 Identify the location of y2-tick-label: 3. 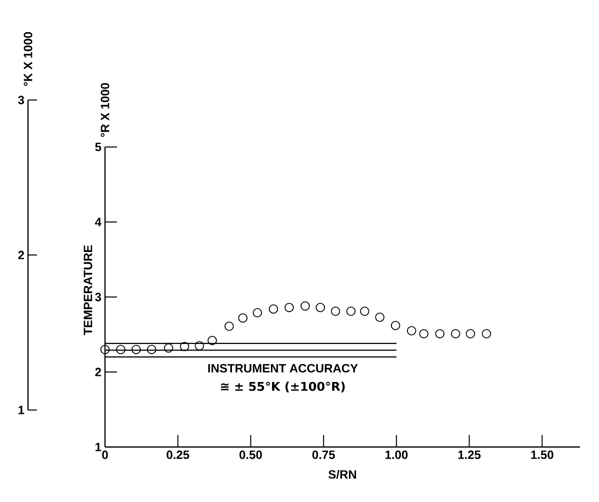
(21, 100).